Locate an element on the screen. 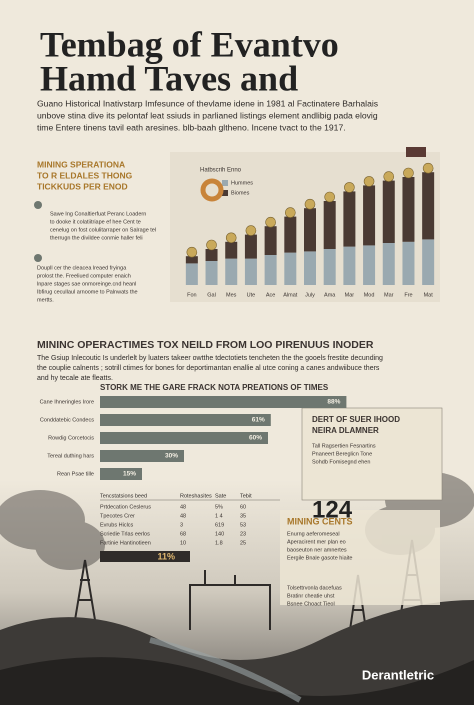  x-tick-label: Ama is located at coordinates (330, 295).